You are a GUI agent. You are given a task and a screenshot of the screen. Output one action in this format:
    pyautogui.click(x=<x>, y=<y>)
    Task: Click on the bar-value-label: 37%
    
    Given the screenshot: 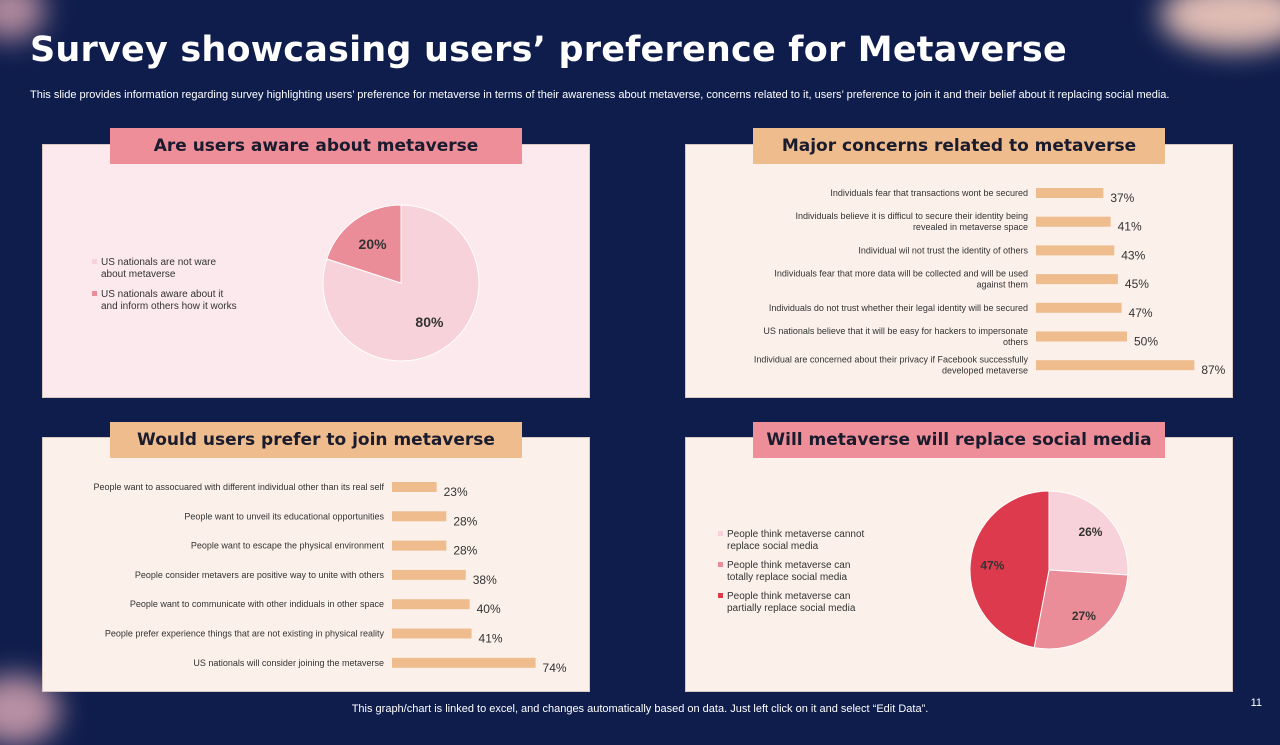 What is the action you would take?
    pyautogui.click(x=1122, y=198)
    